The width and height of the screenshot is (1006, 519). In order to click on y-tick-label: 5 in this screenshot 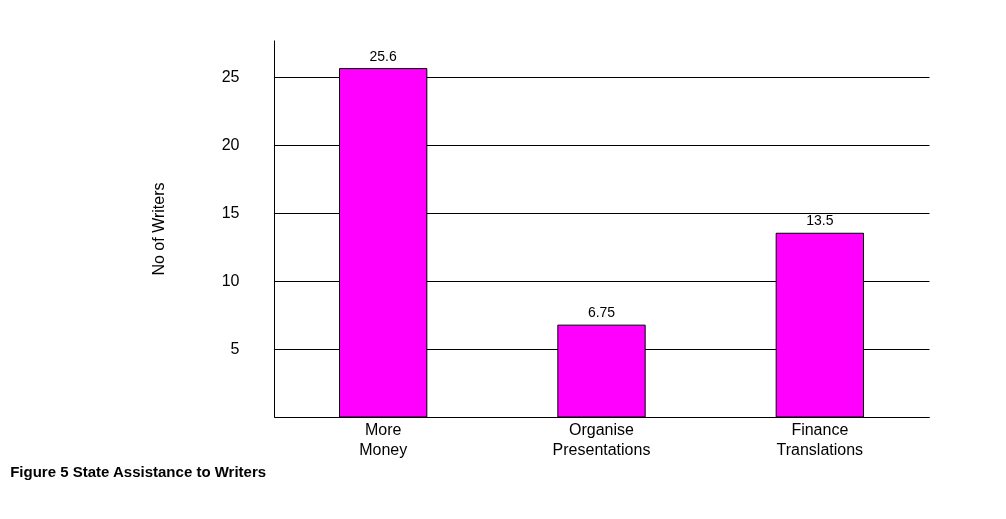, I will do `click(235, 349)`.